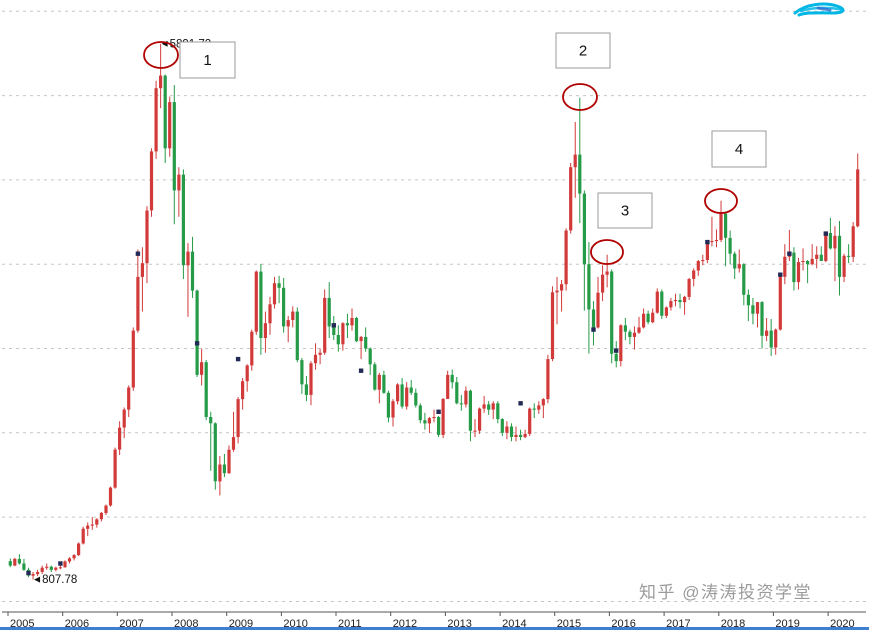 The height and width of the screenshot is (630, 869). I want to click on callout-box-3: 3, so click(625, 210).